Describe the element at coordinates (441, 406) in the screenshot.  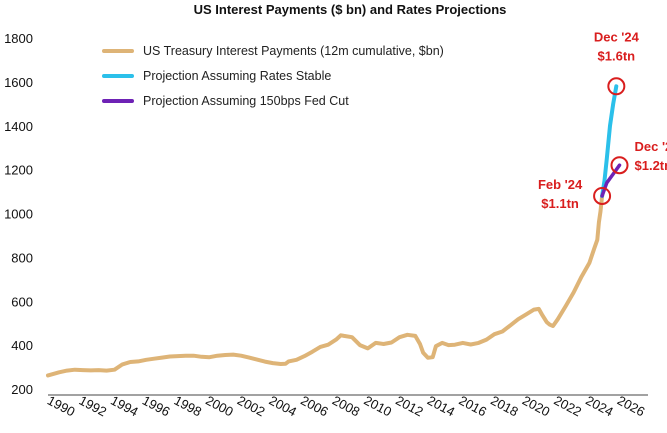
I see `x-tick-label: 2014` at that location.